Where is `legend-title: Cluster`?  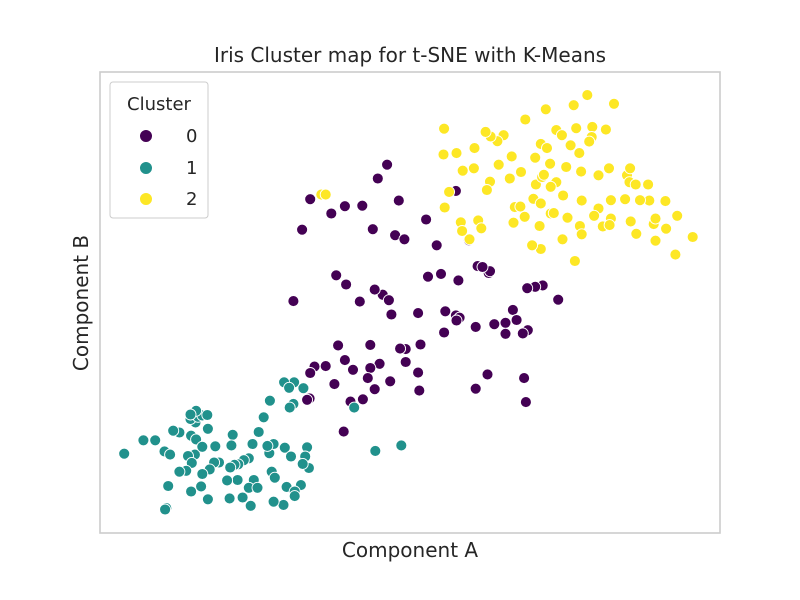
legend-title: Cluster is located at coordinates (159, 104).